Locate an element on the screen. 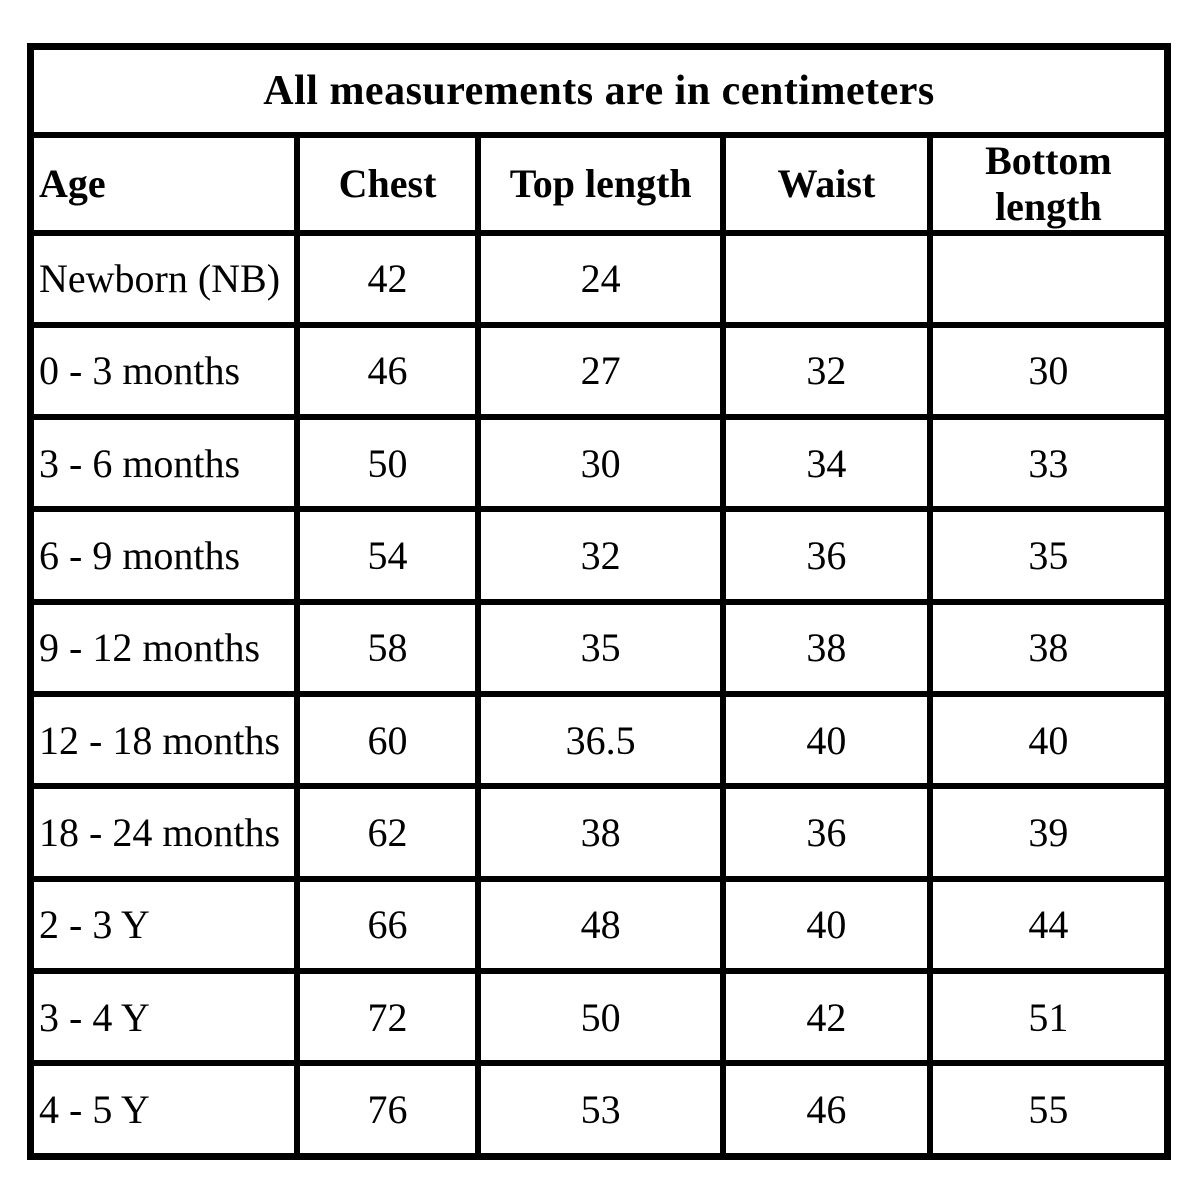  value-cell: 54 is located at coordinates (387, 555).